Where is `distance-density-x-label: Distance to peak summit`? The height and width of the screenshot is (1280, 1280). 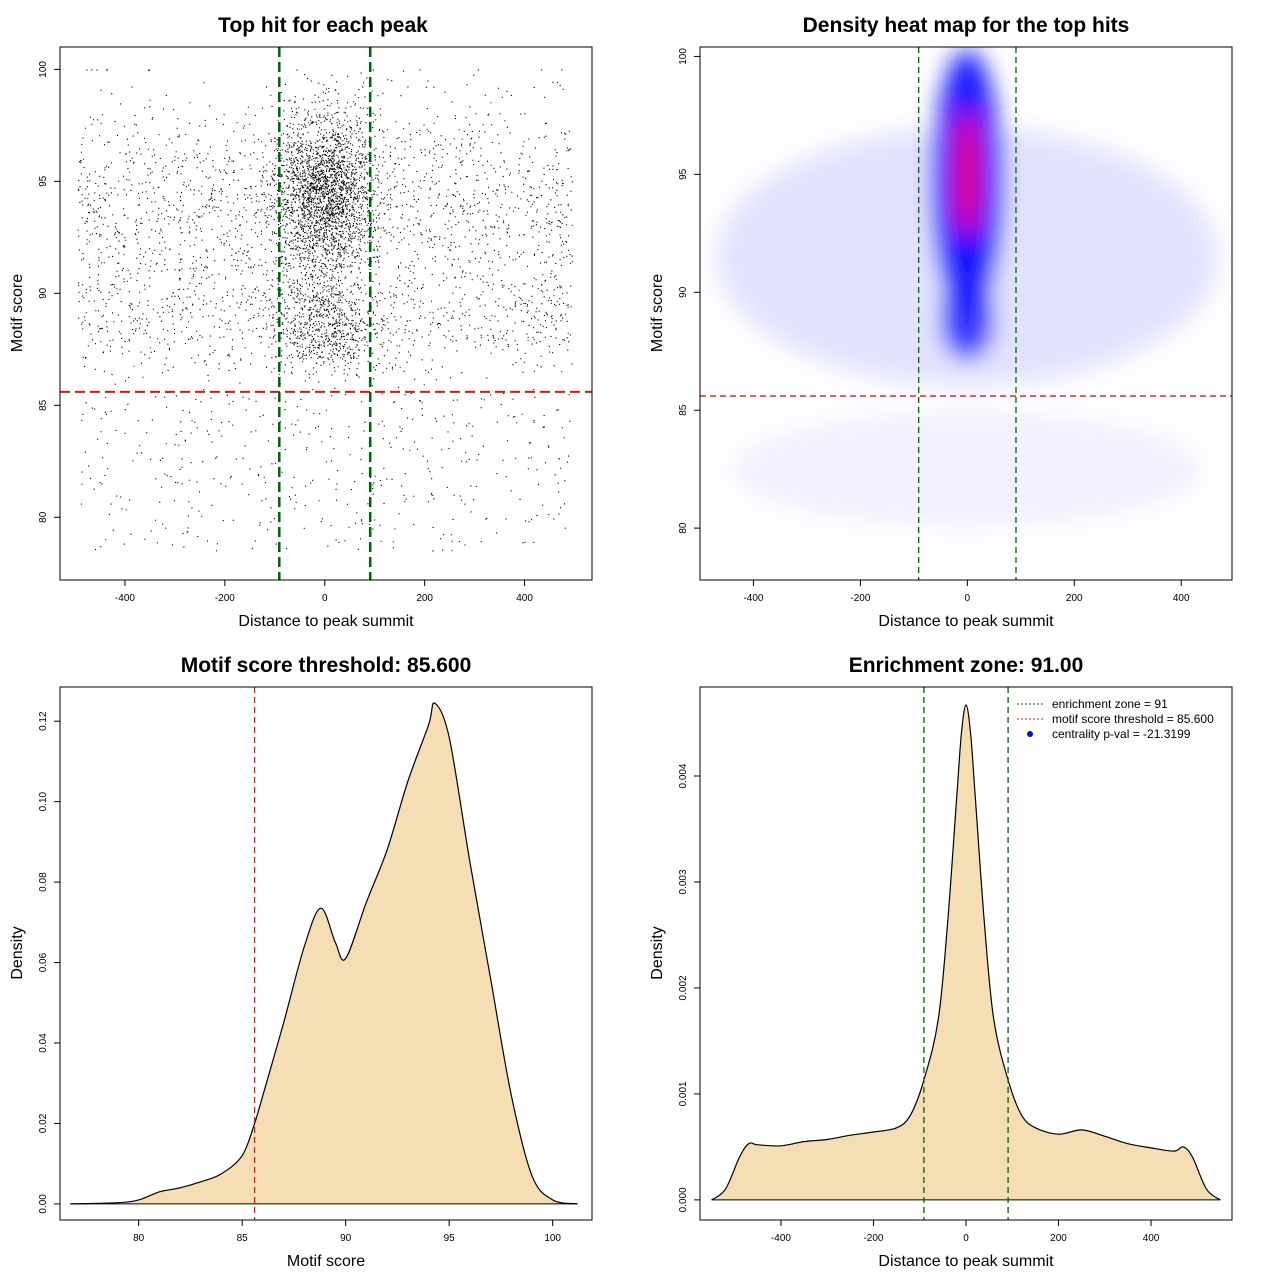 distance-density-x-label: Distance to peak summit is located at coordinates (966, 1261).